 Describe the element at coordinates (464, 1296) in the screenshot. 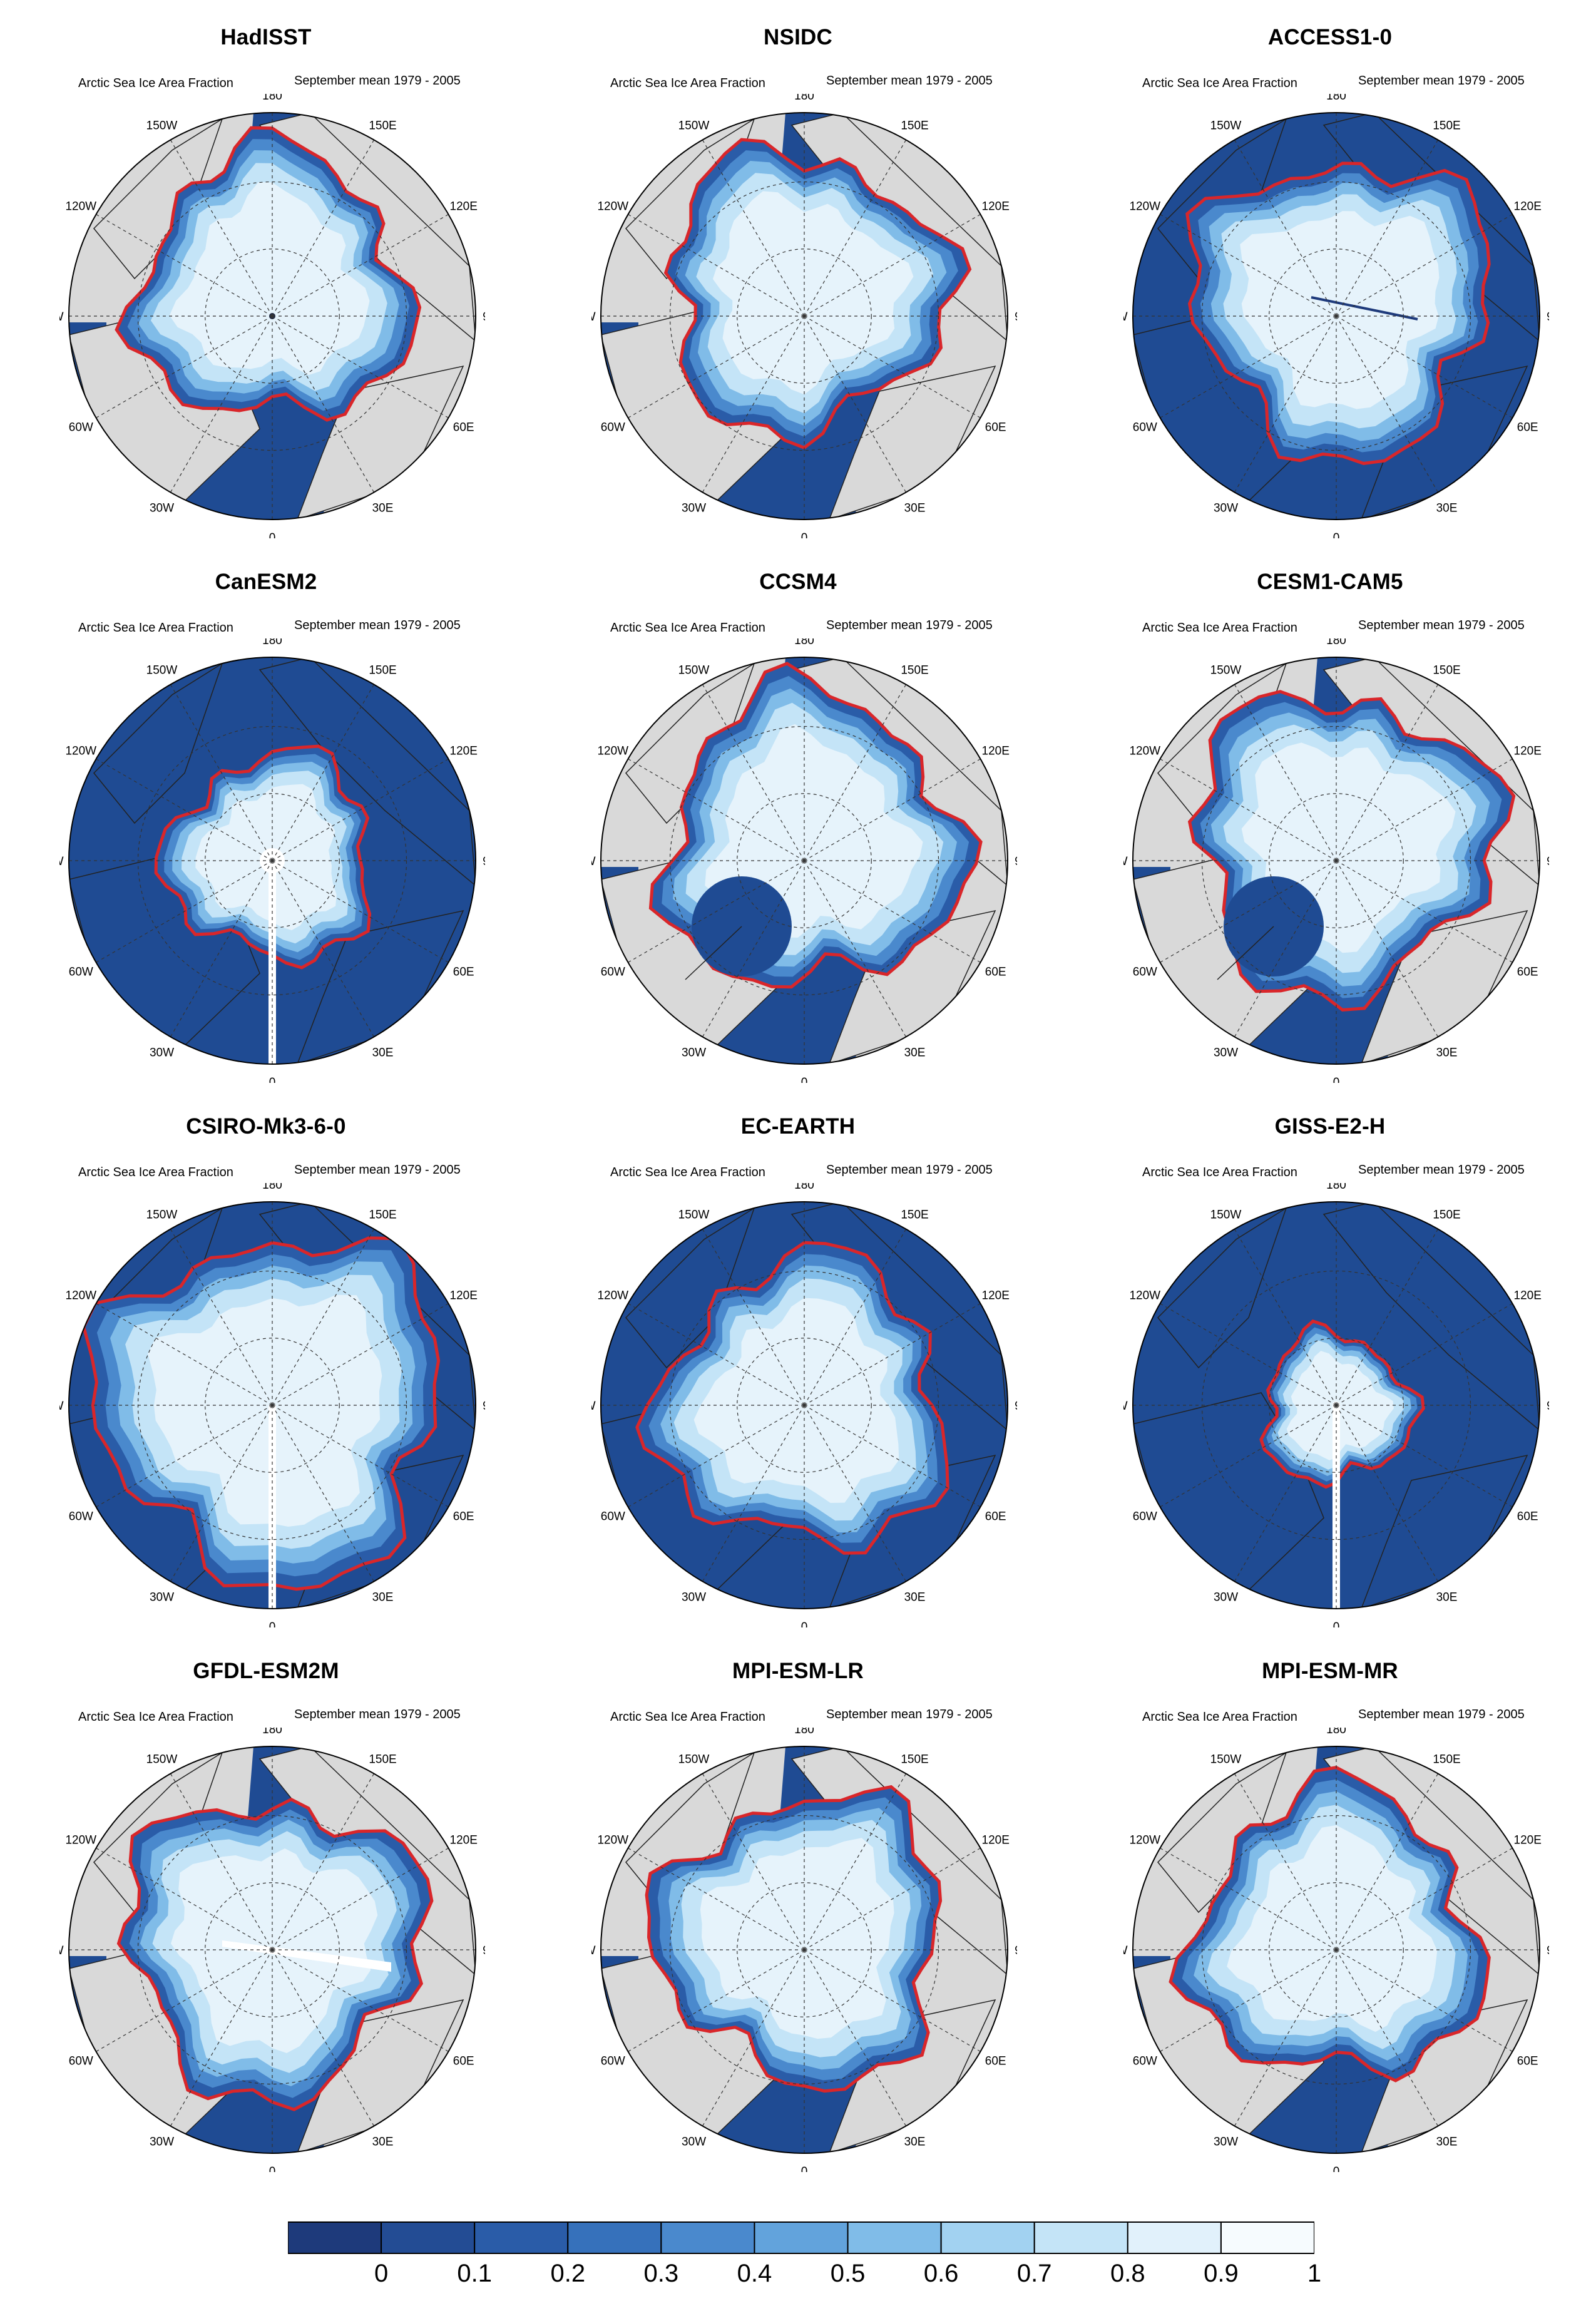

I see `lon-label: 120E` at that location.